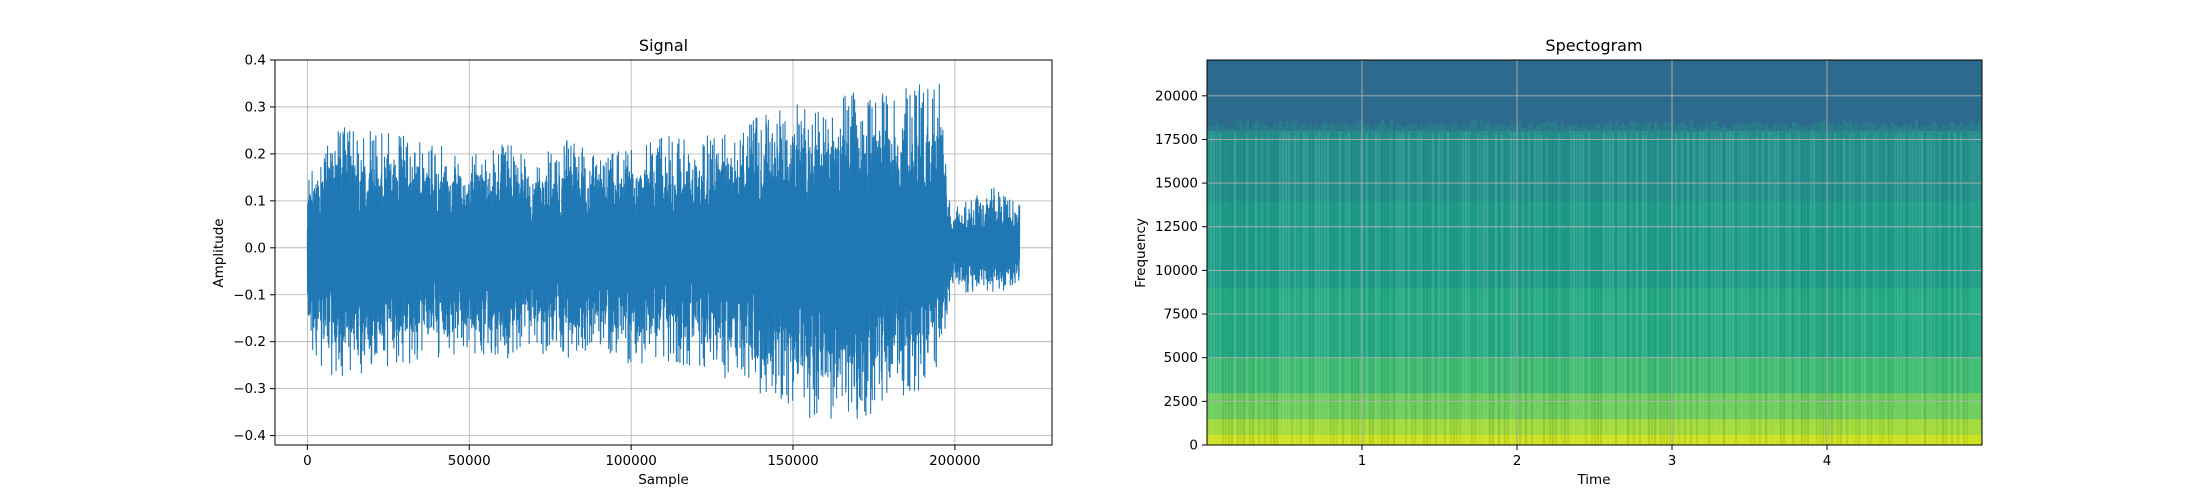 The width and height of the screenshot is (2200, 500). What do you see at coordinates (1594, 457) in the screenshot?
I see `spectrogram-x-ticks: 1 2 3 4` at bounding box center [1594, 457].